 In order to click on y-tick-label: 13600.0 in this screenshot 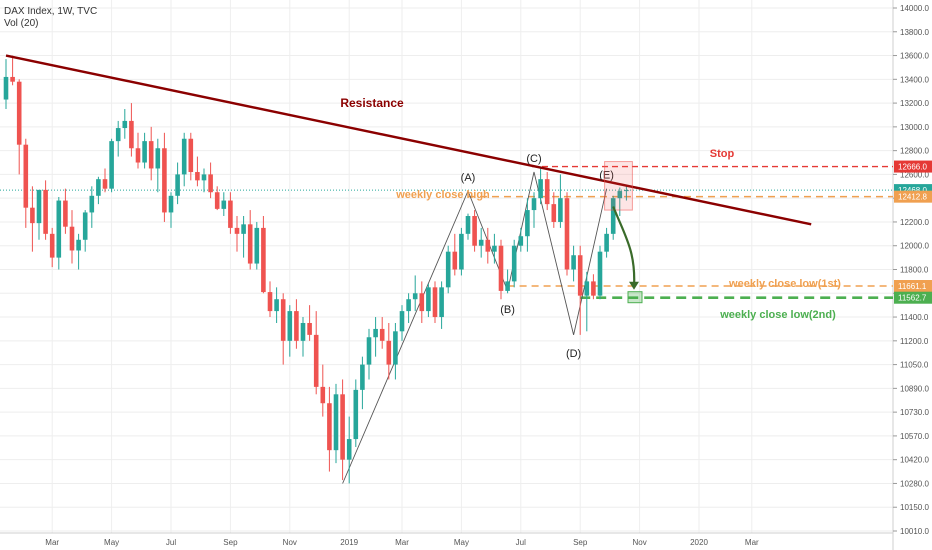, I will do `click(914, 56)`.